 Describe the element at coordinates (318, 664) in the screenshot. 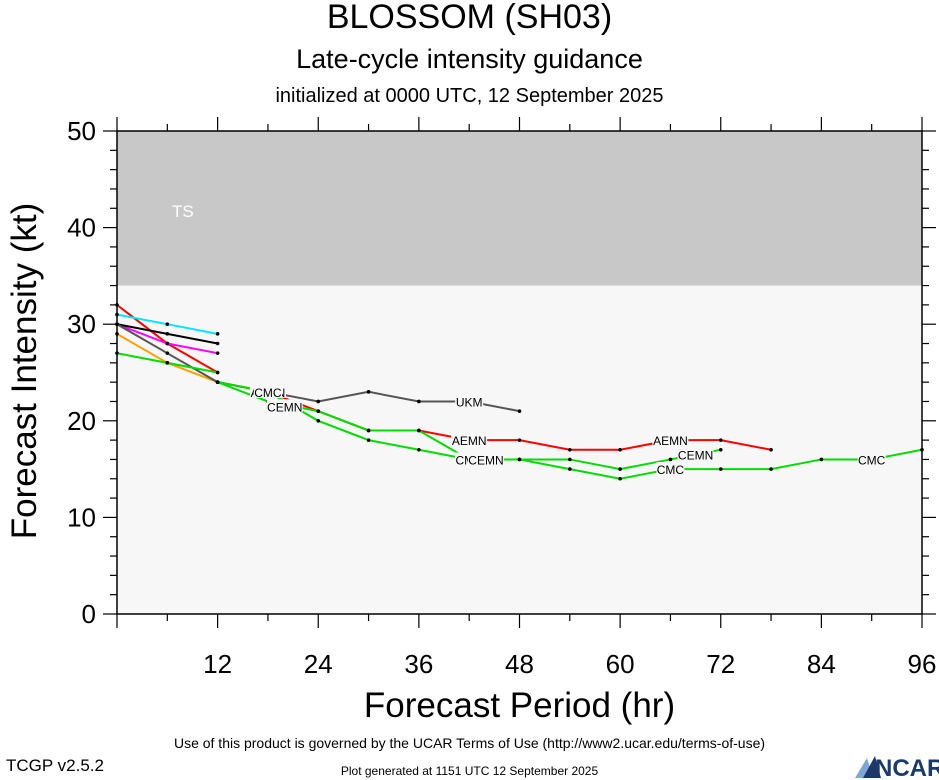

I see `x-tick-label: 24` at that location.